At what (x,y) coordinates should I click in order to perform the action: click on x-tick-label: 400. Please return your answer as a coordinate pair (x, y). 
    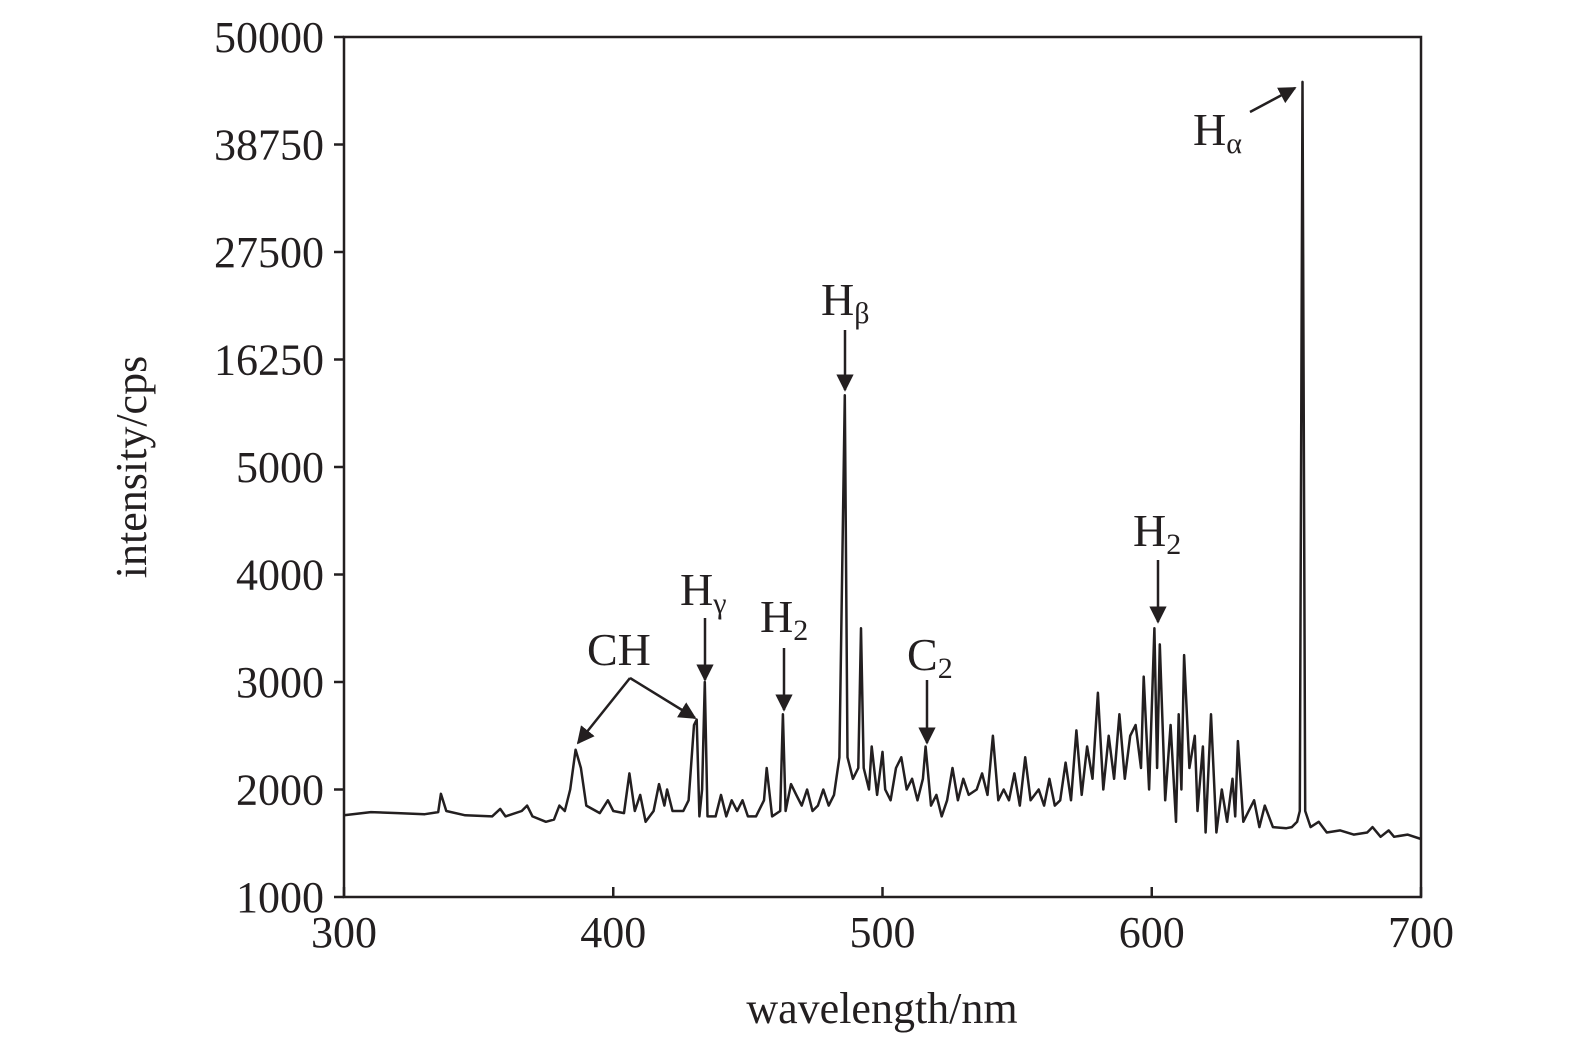
    Looking at the image, I should click on (613, 932).